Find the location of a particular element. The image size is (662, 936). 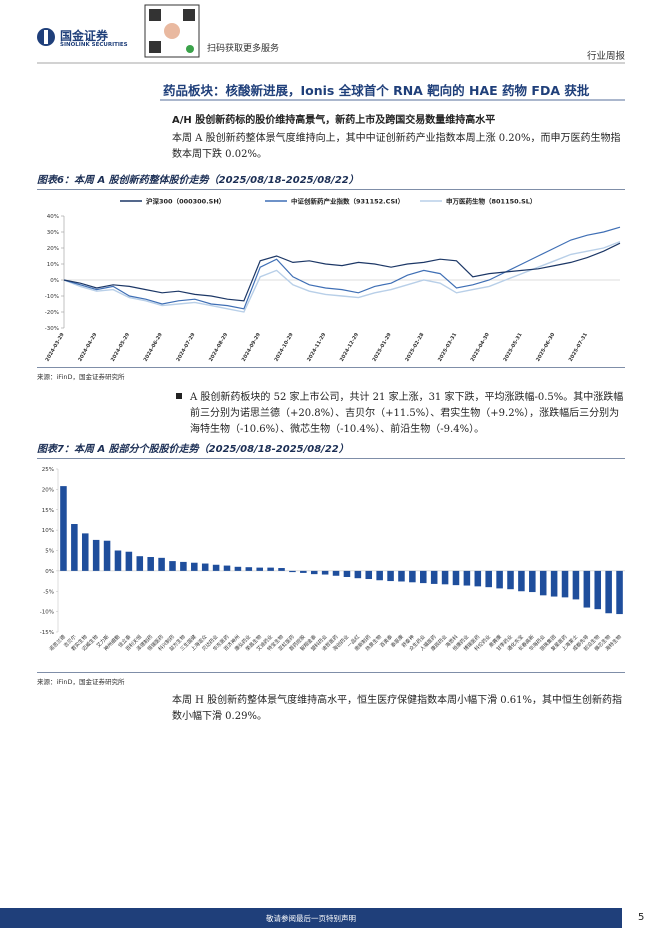

x-tick-label: 2024-09-29 is located at coordinates (251, 347).